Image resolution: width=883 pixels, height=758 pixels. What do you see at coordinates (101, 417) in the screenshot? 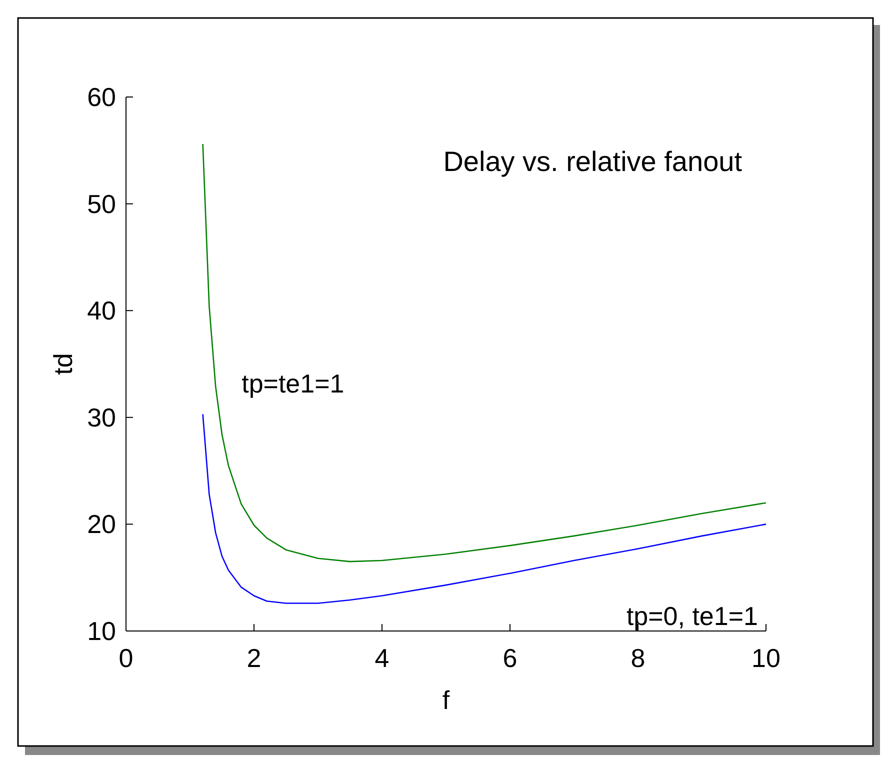
I see `y-tick-label: 30` at bounding box center [101, 417].